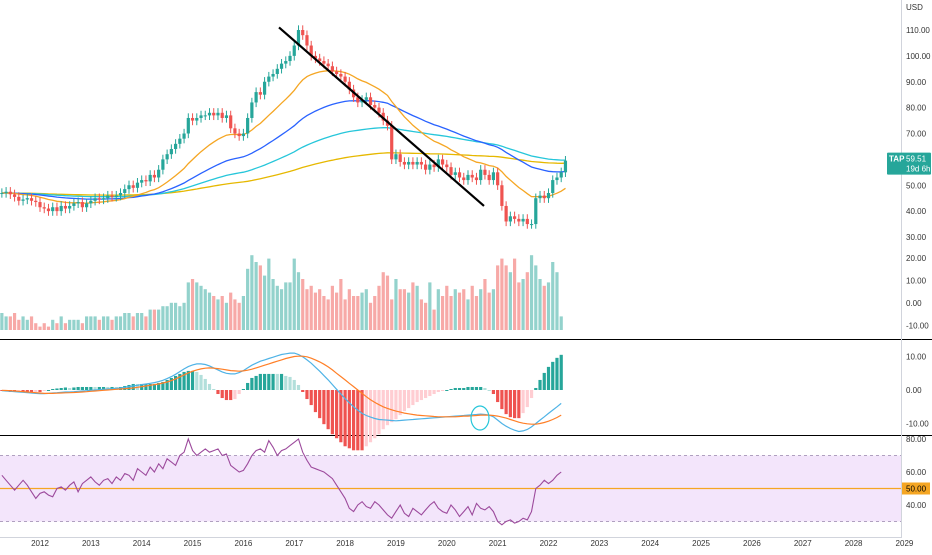 This screenshot has height=555, width=932. I want to click on currency-label: USD, so click(914, 7).